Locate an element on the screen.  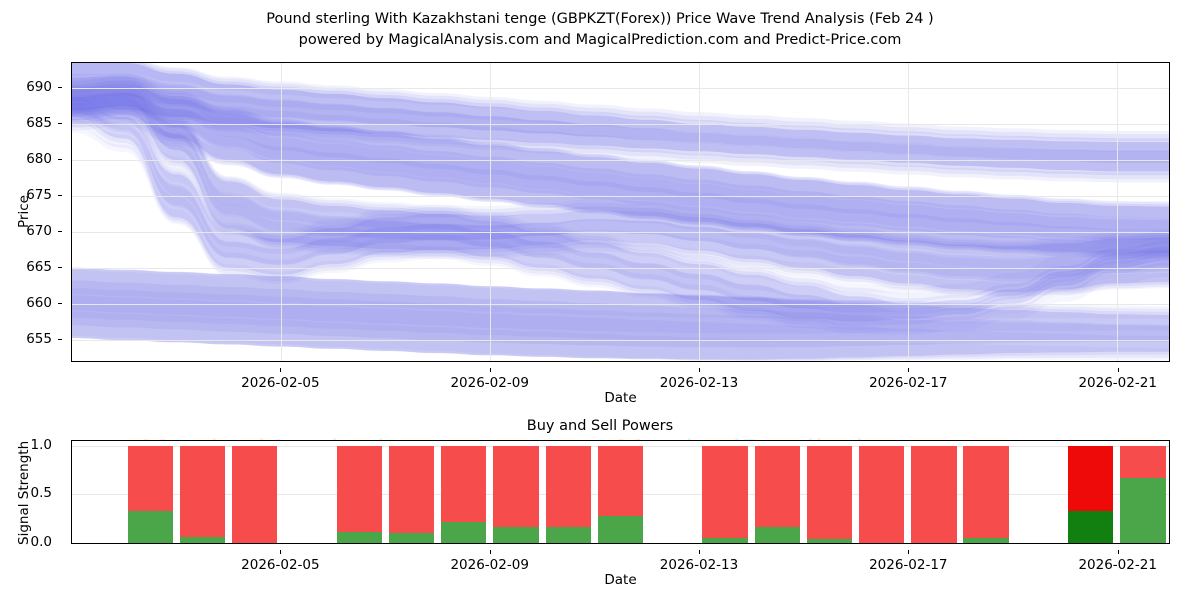
signal-x-tick-label: 2026-02-21 is located at coordinates (1117, 565).